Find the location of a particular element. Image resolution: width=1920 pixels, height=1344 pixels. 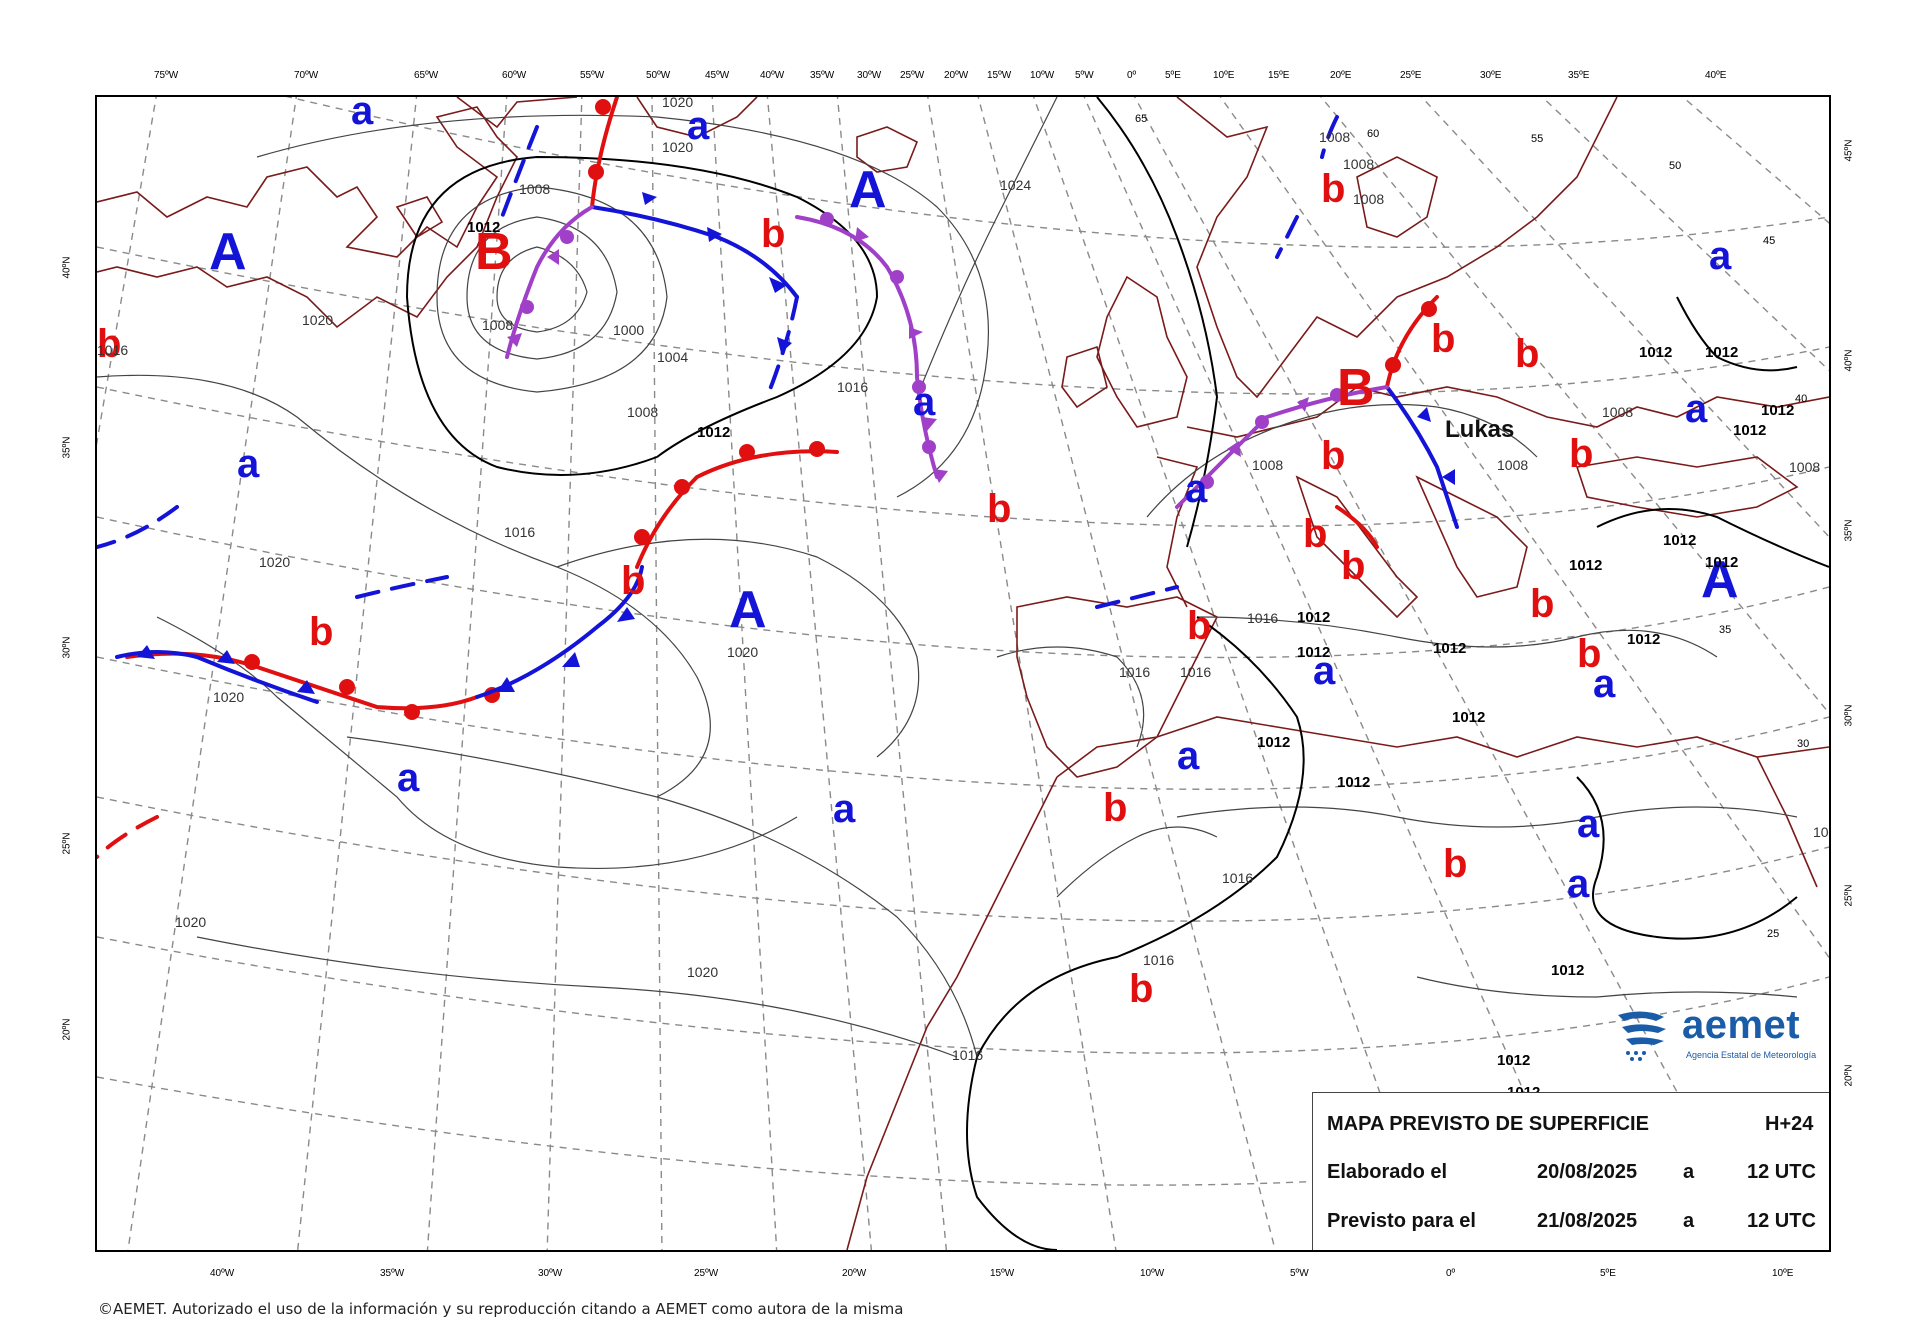

lat-label: 40ºN is located at coordinates (67, 267).